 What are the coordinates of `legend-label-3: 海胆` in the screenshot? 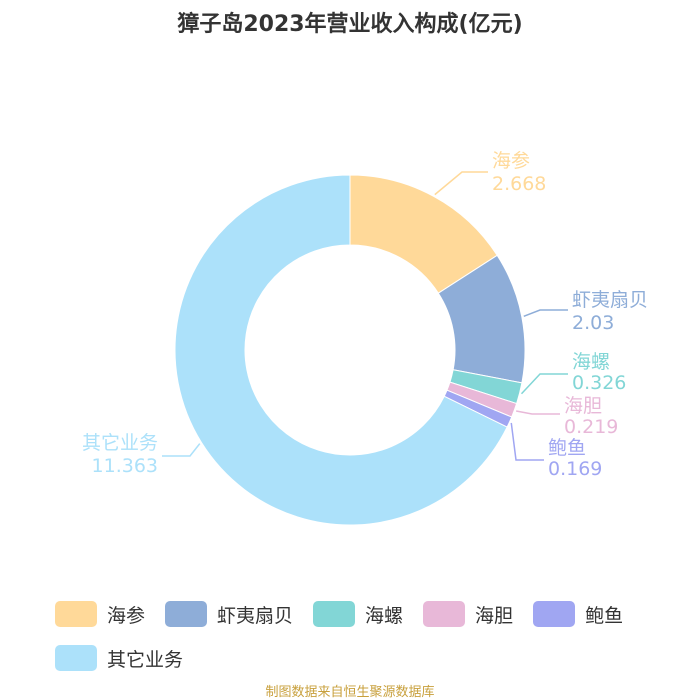 It's located at (494, 615).